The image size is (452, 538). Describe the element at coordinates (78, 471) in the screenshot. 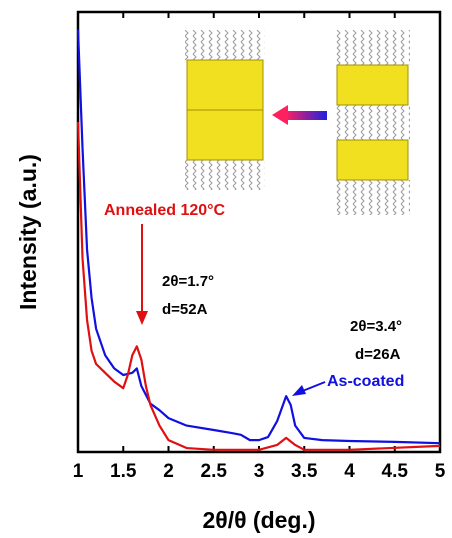

I see `x-tick-label: 1` at that location.